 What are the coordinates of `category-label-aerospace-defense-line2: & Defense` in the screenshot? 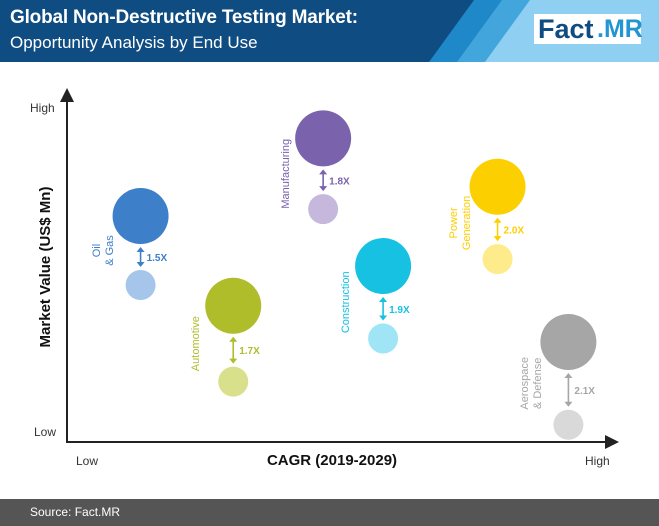 It's located at (538, 383).